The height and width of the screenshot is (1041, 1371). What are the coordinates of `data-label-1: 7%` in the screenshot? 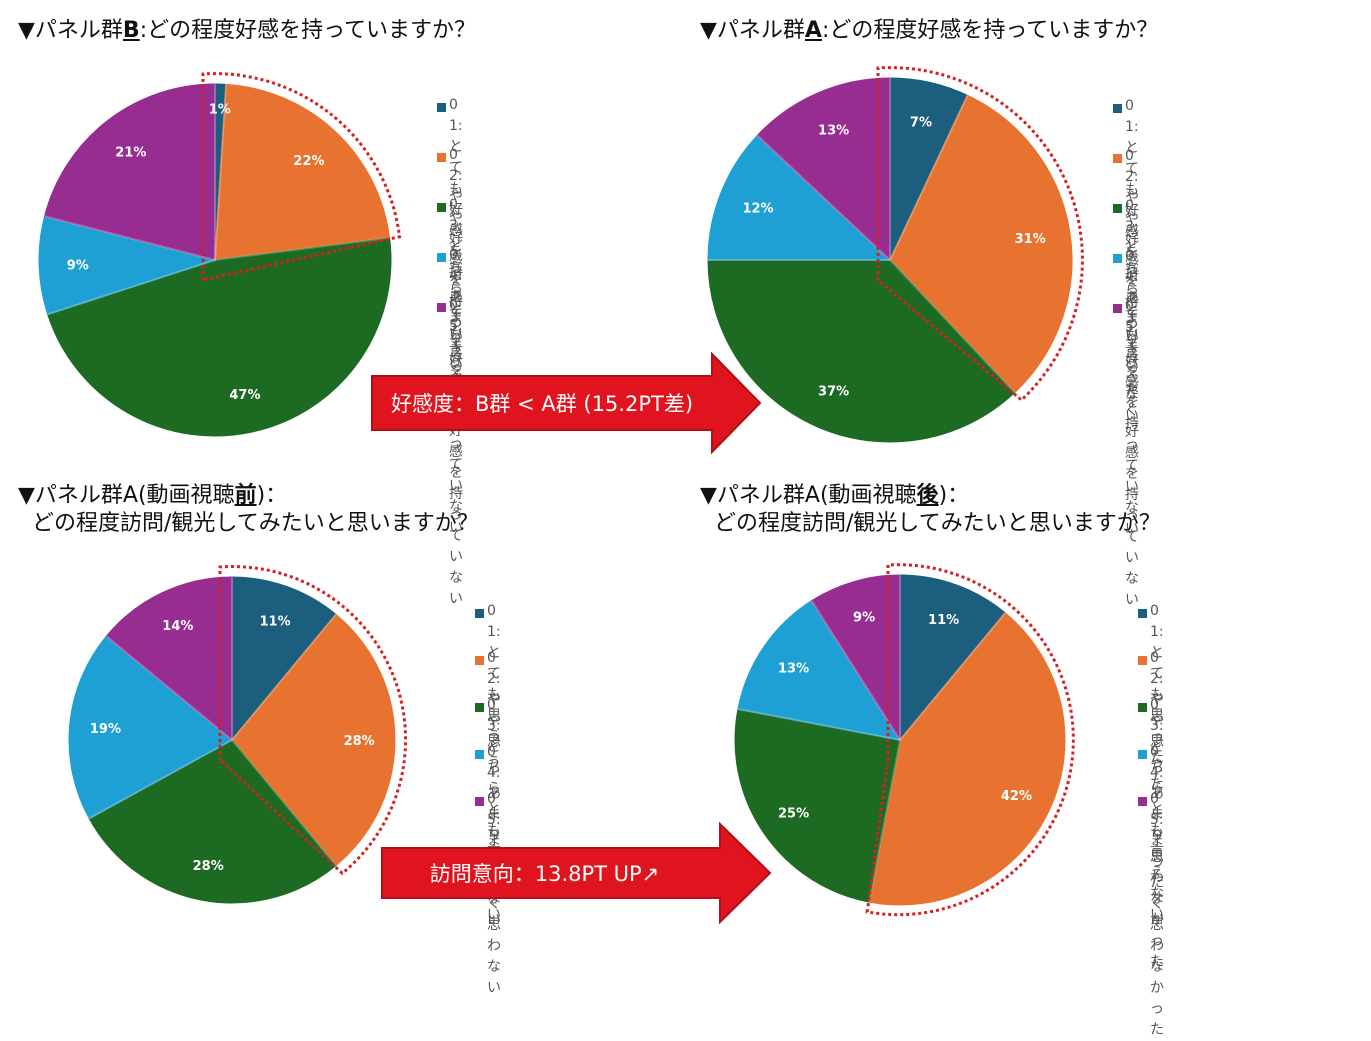 It's located at (921, 122).